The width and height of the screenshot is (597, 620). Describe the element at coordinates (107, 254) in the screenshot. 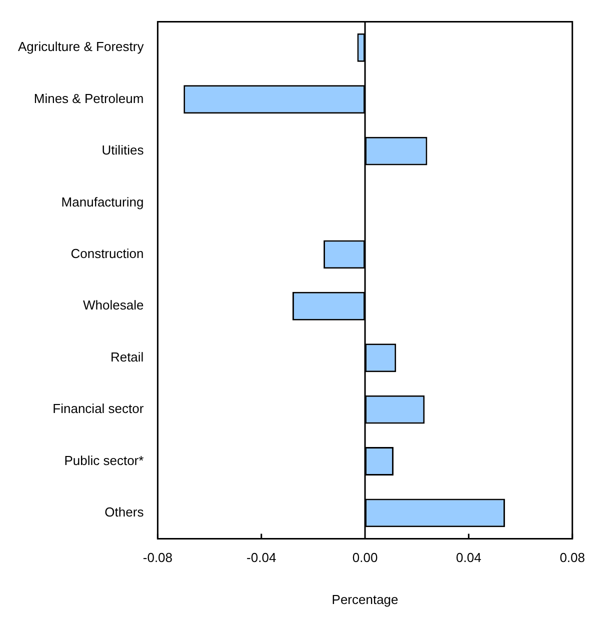

I see `y-tick-label: Construction` at that location.